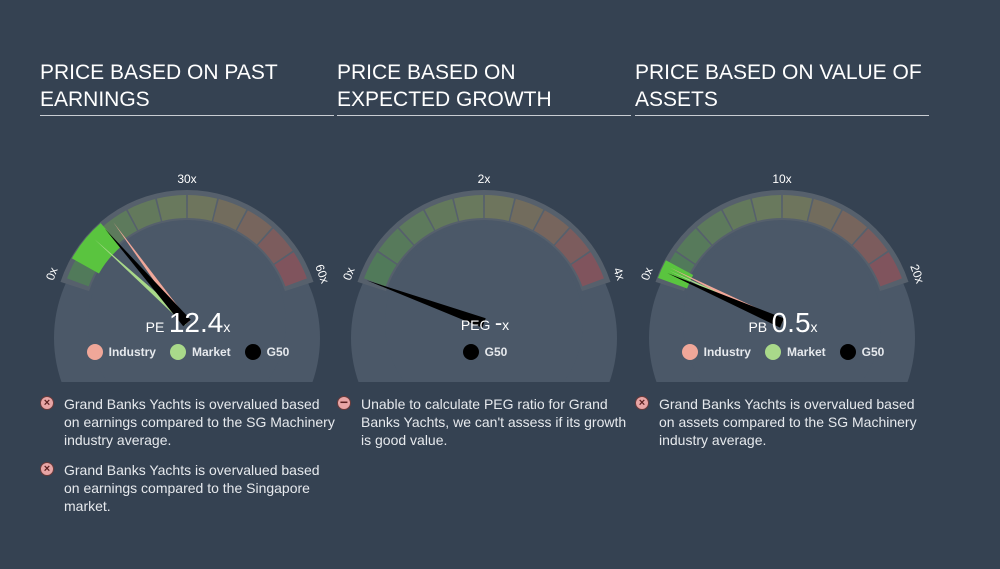  I want to click on pe-gauge: 0x 30x 60x, so click(187, 277).